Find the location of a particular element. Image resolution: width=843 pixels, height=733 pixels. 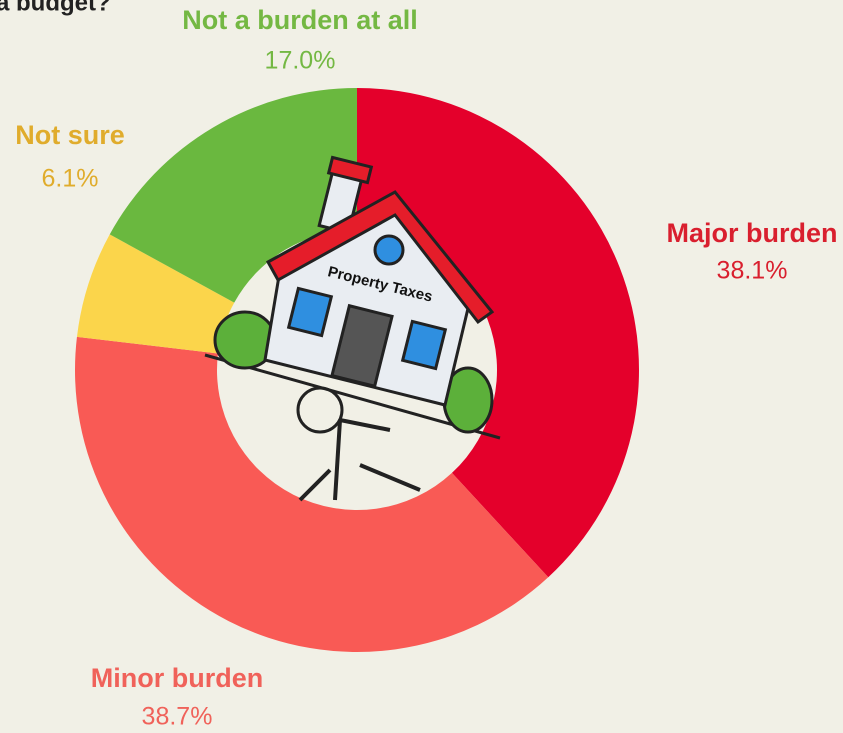

slice-value: 38.7% is located at coordinates (177, 717).